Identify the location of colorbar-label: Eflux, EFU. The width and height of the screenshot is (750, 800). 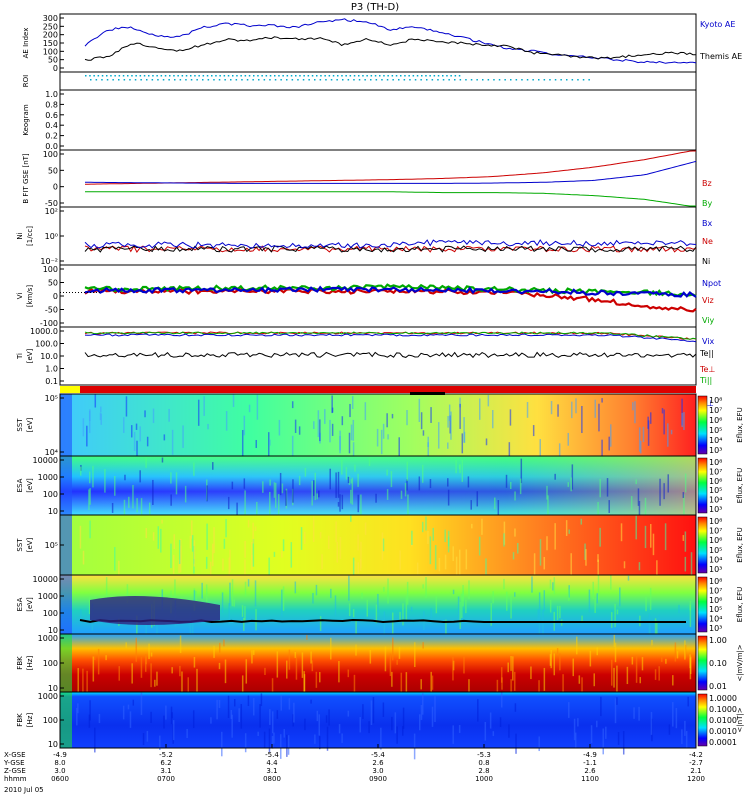
(740, 424).